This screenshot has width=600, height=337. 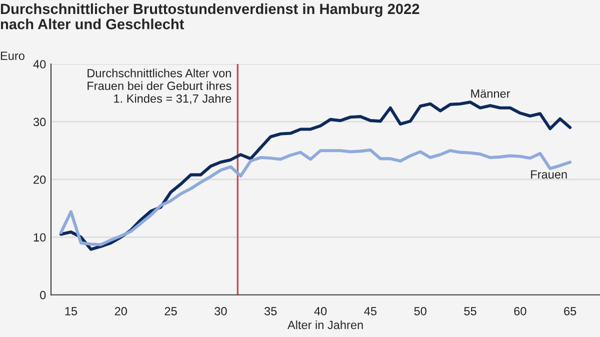 I want to click on x-tick-label: 25, so click(x=170, y=311).